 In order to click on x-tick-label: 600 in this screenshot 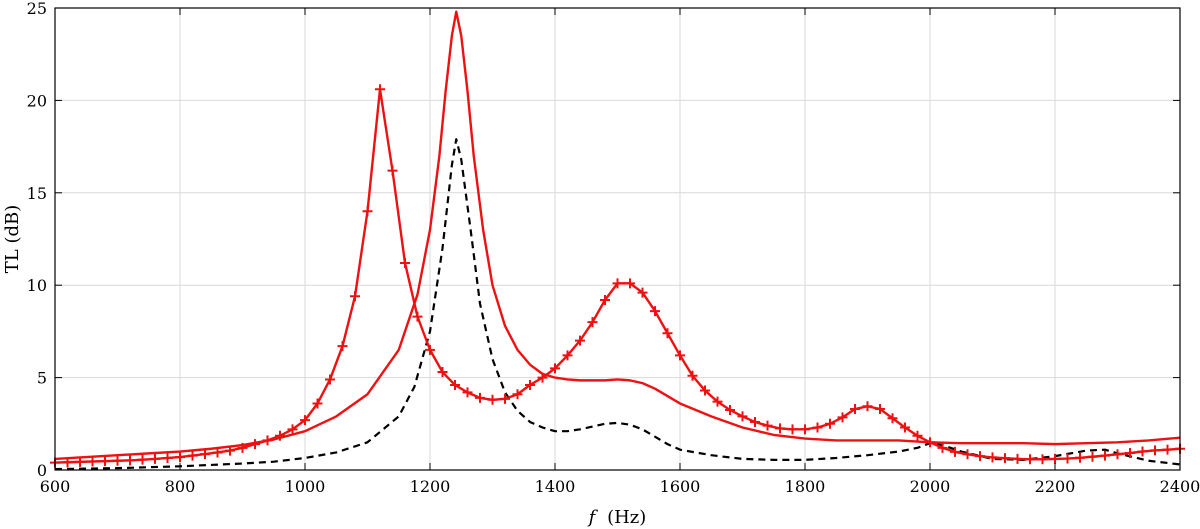, I will do `click(55, 486)`.